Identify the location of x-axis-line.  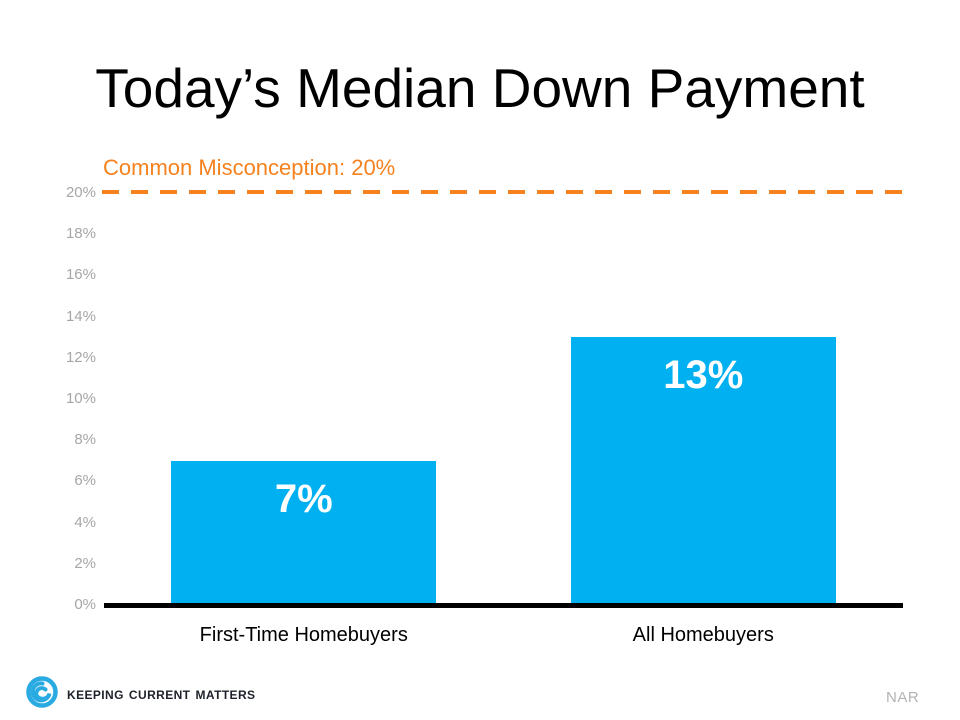
(503, 605).